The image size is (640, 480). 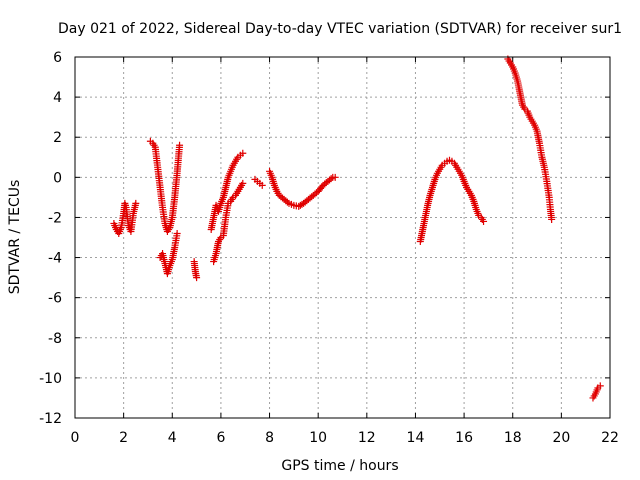 I want to click on y-tick-label: 2, so click(x=57, y=138).